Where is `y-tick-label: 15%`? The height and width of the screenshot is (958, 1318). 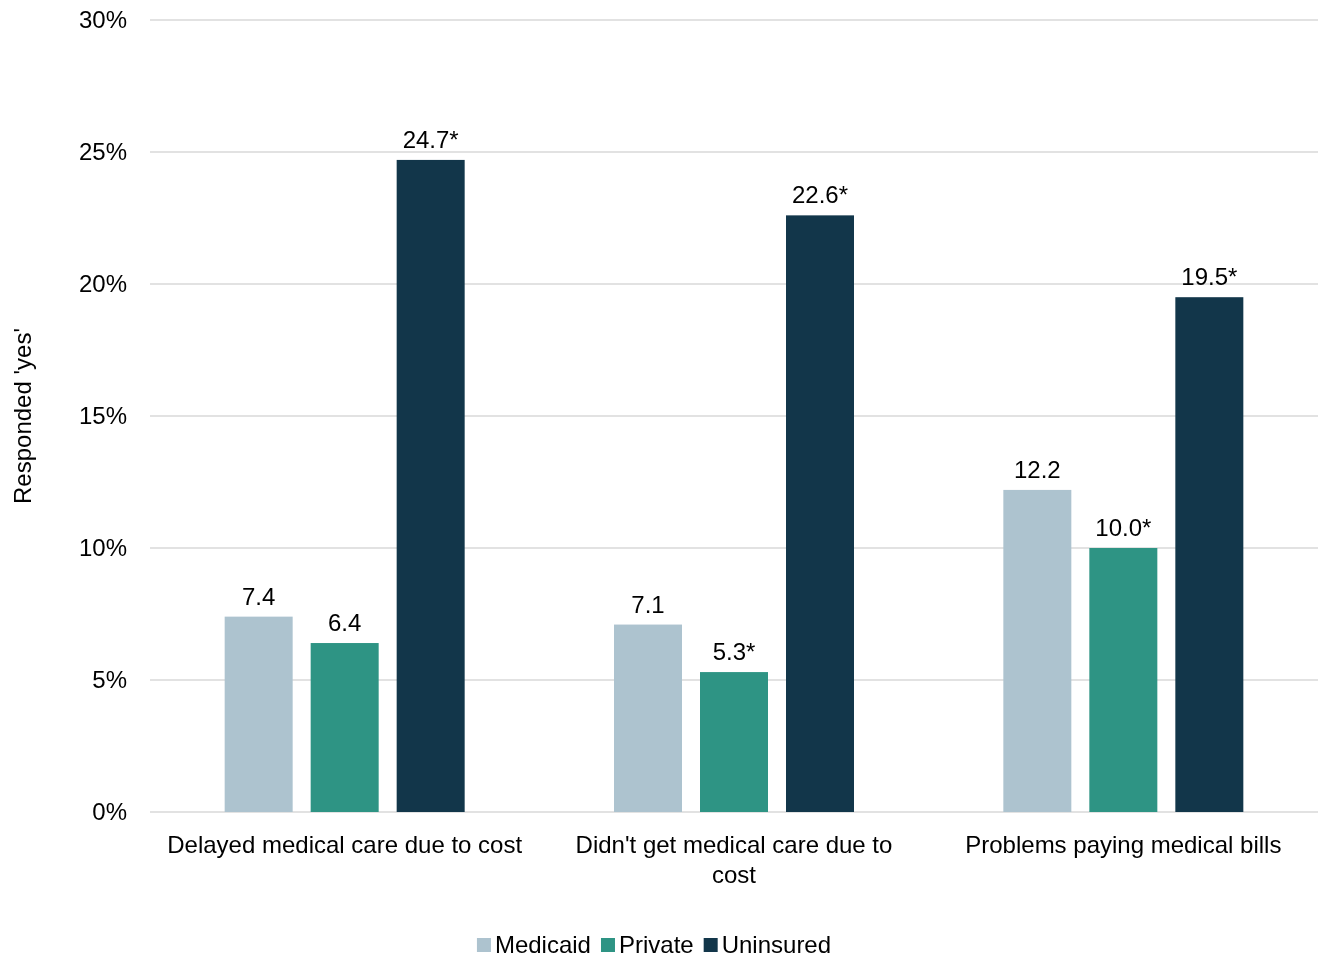 y-tick-label: 15% is located at coordinates (102, 416).